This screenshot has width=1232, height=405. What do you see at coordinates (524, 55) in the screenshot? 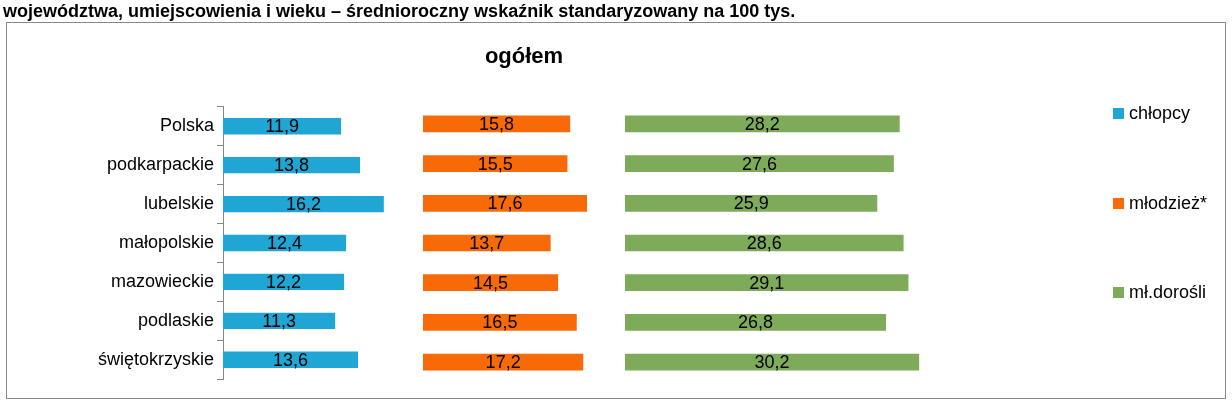
I see `chart-title: ogółem` at bounding box center [524, 55].